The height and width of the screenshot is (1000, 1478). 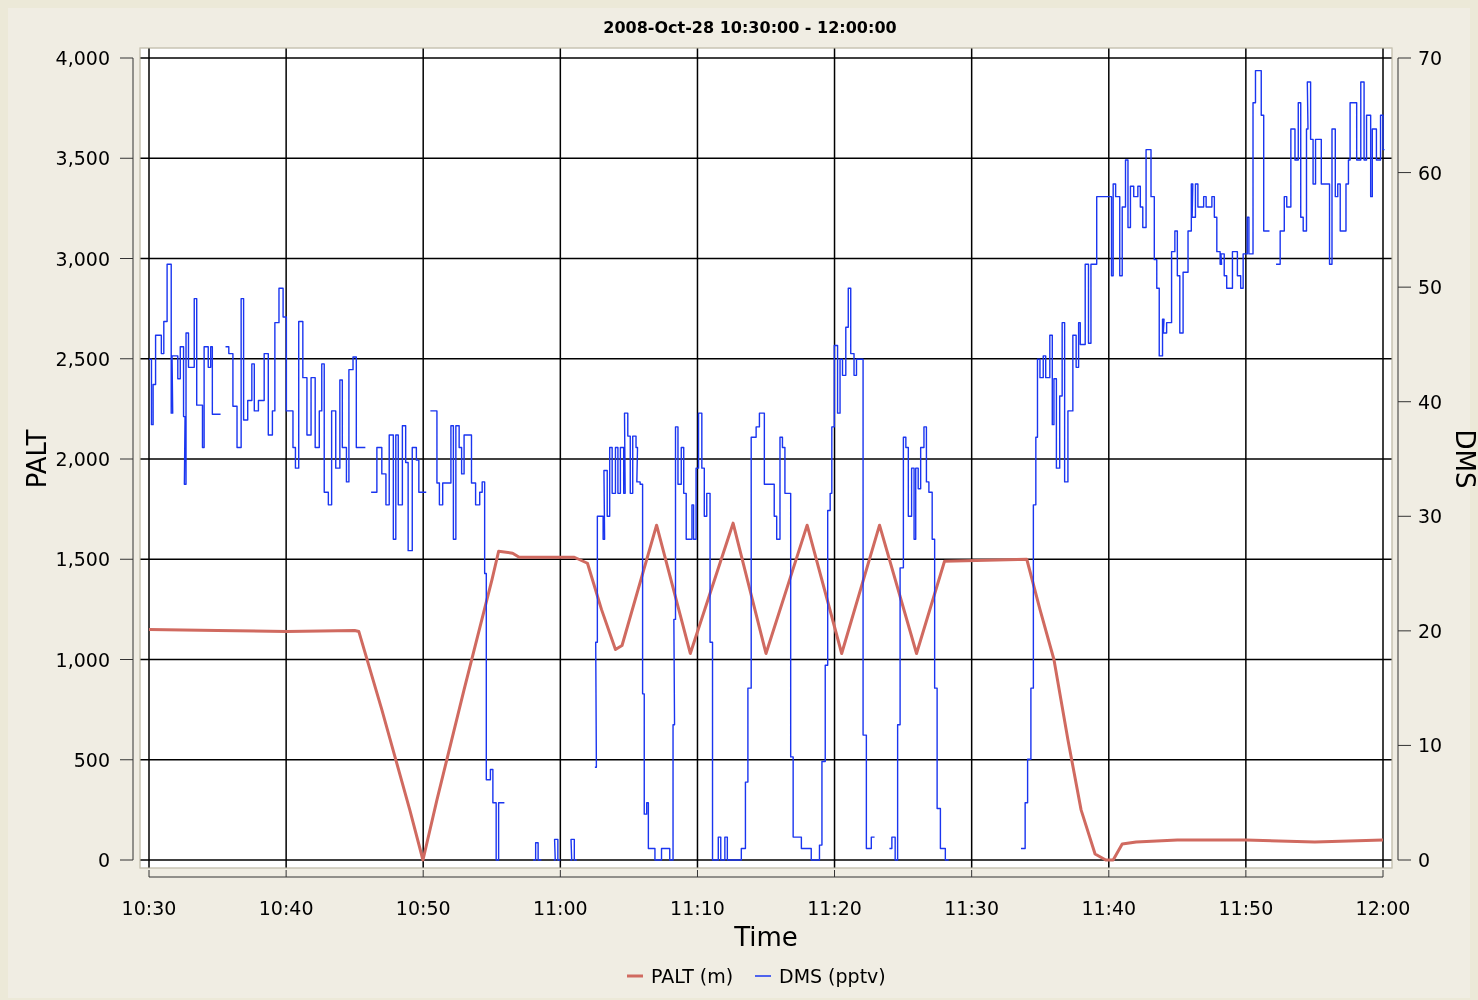 I want to click on x-tick-label: 11:20, so click(x=834, y=908).